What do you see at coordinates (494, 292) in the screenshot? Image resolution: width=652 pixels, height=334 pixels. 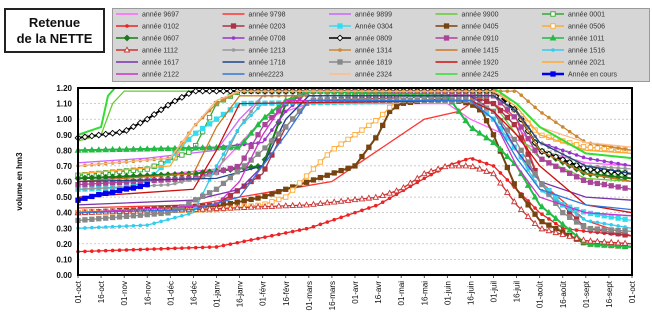 I see `x-tick-label: 01-juil` at bounding box center [494, 292].